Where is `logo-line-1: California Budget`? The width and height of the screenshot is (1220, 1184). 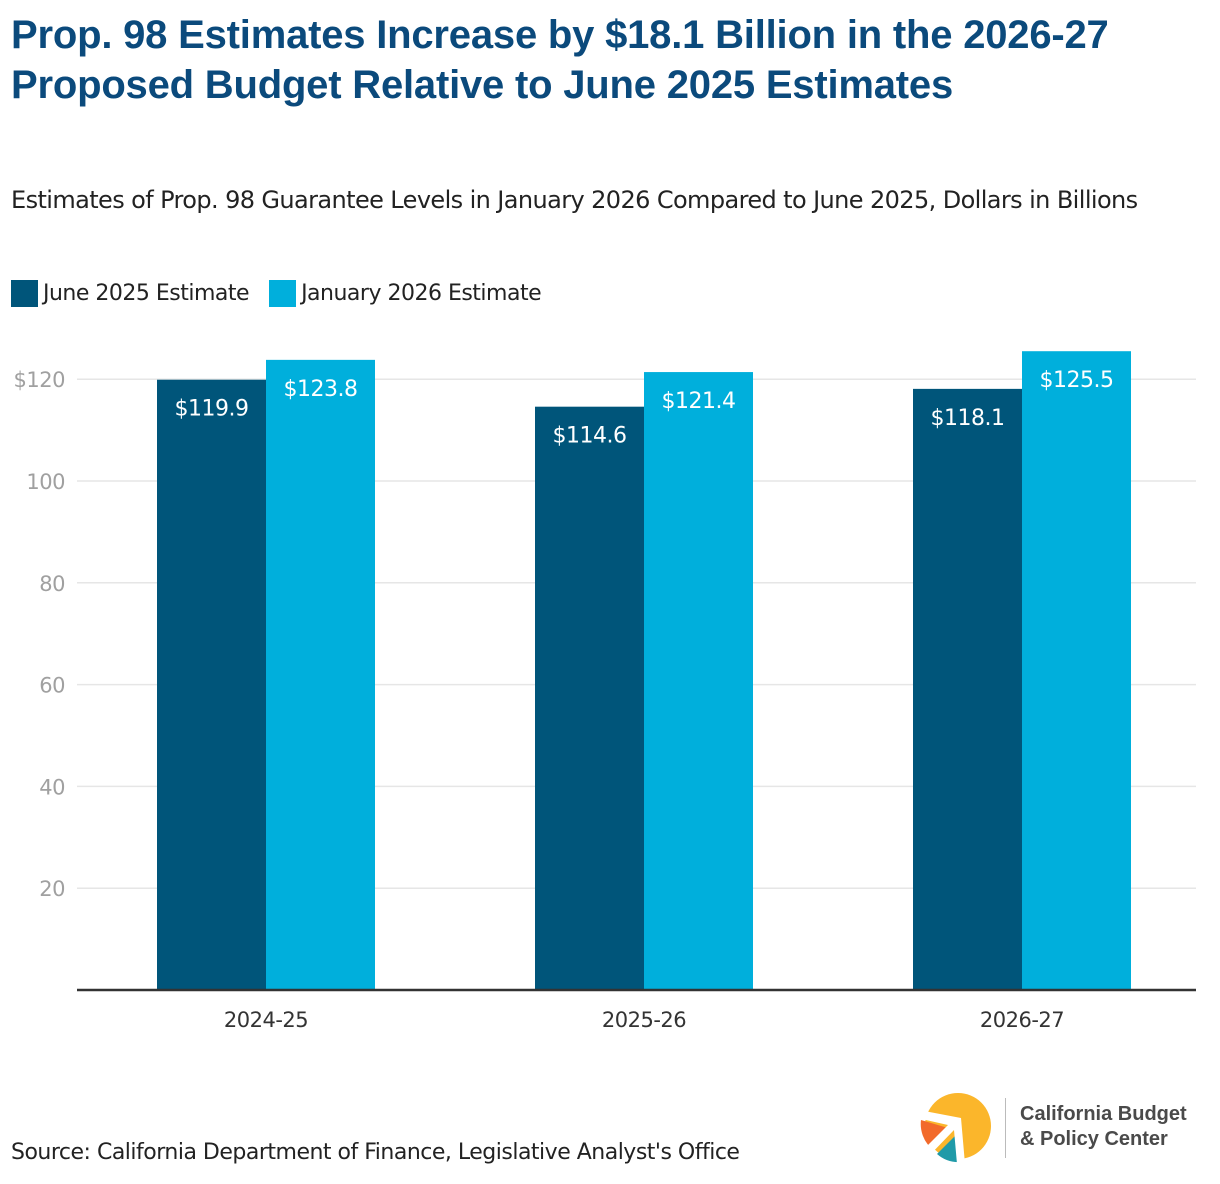
logo-line-1: California Budget is located at coordinates (1103, 1114).